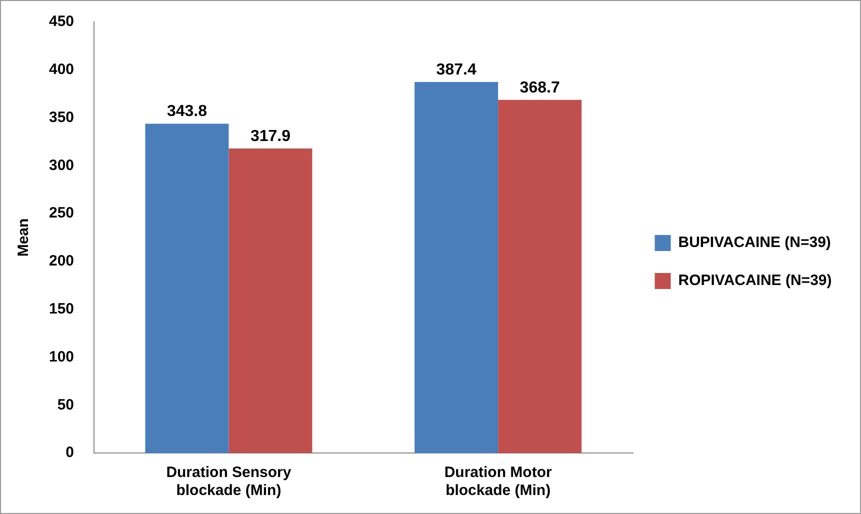 This screenshot has height=514, width=861. Describe the element at coordinates (456, 69) in the screenshot. I see `data-label: 387.4` at that location.